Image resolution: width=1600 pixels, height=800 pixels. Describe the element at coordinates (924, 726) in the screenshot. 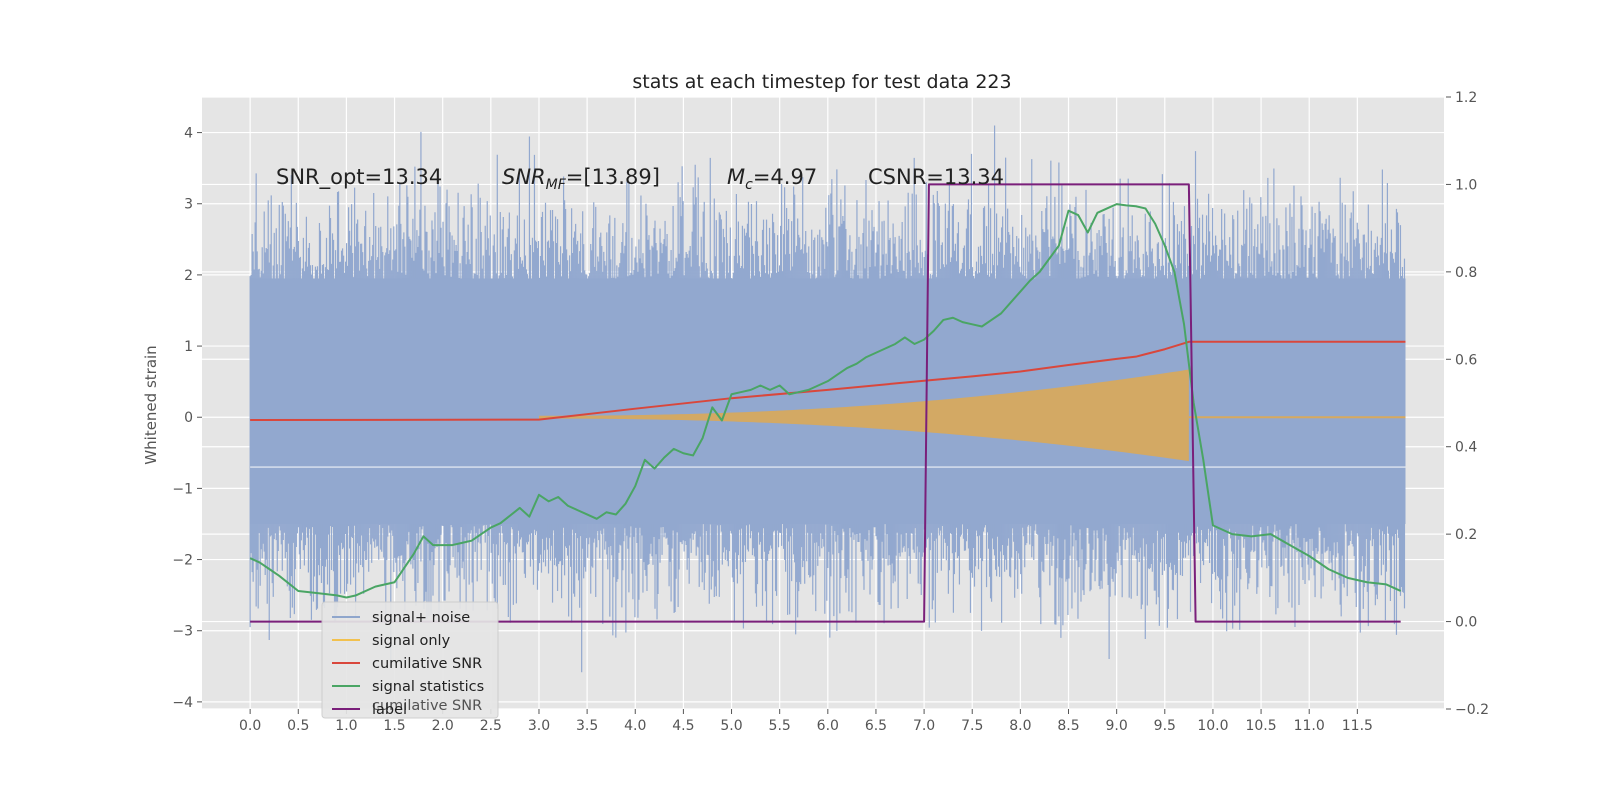

I see `x-tick-label: 7.0` at that location.